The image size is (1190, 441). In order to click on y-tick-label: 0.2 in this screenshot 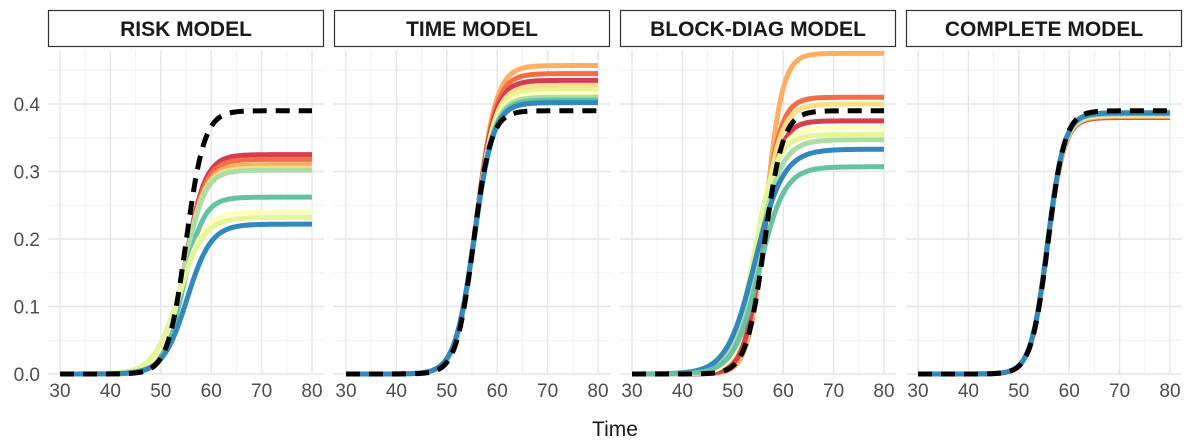, I will do `click(27, 240)`.